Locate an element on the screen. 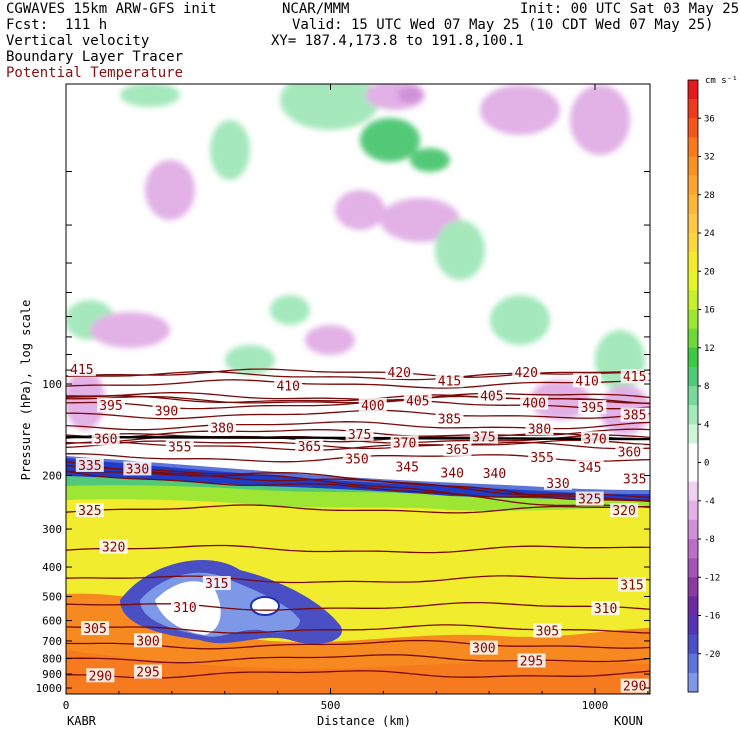 The image size is (740, 740). colorbar-label: 36 is located at coordinates (709, 119).